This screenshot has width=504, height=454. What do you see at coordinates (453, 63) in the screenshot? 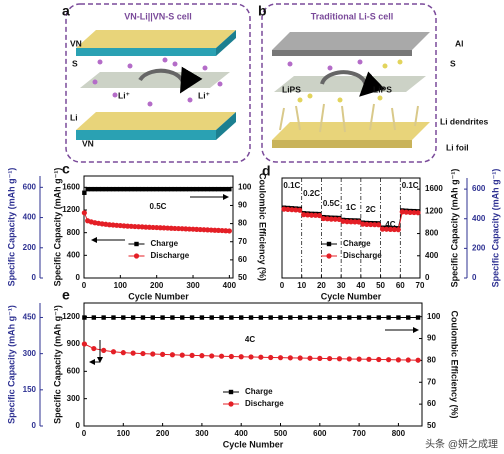
I see `schematic-label: S` at bounding box center [453, 63].